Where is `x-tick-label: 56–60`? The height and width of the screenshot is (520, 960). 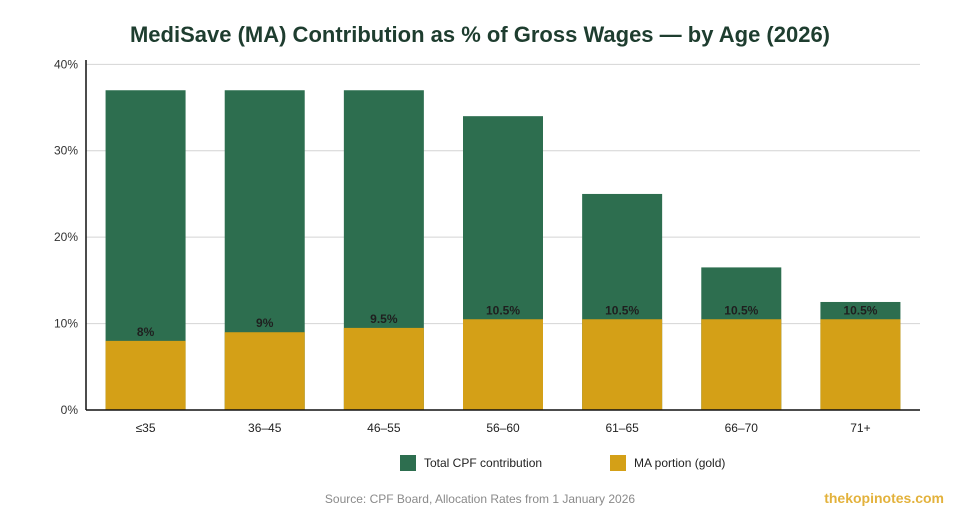 x-tick-label: 56–60 is located at coordinates (503, 428).